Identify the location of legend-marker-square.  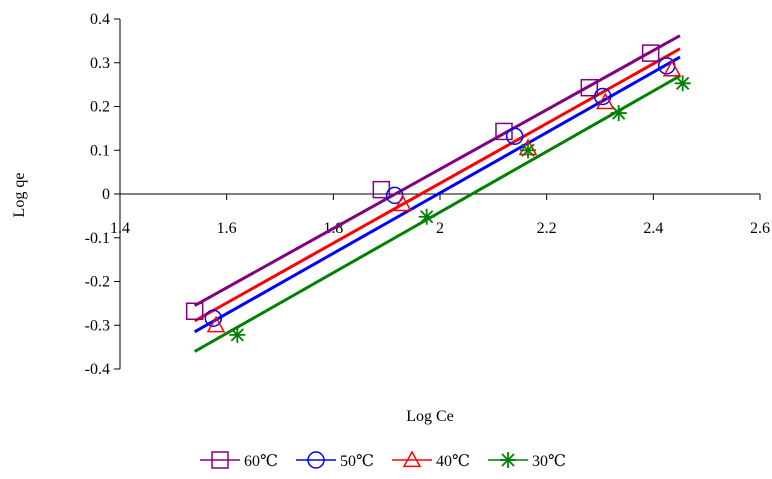
(220, 460).